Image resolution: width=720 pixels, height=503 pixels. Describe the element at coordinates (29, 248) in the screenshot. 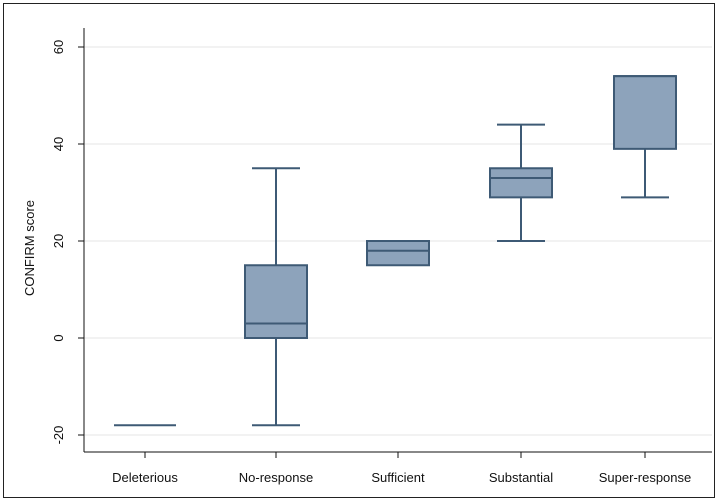

I see `y-axis-title: CONFIRM score` at that location.